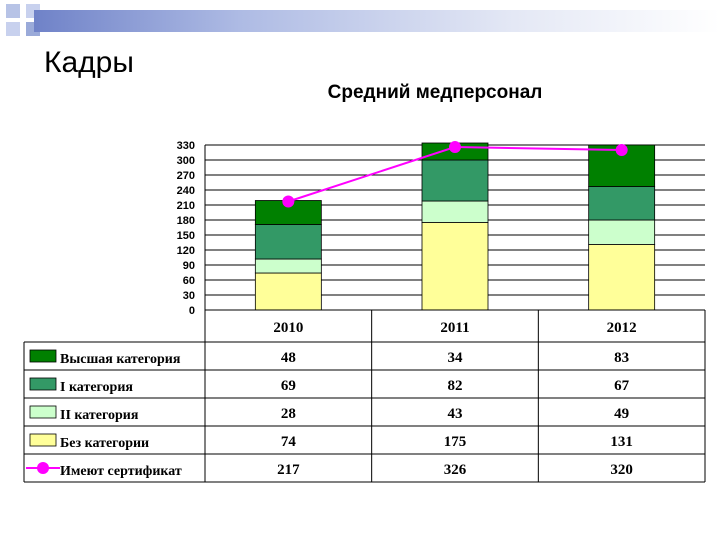 Image resolution: width=720 pixels, height=540 pixels. What do you see at coordinates (288, 328) in the screenshot?
I see `category-label: 2010` at bounding box center [288, 328].